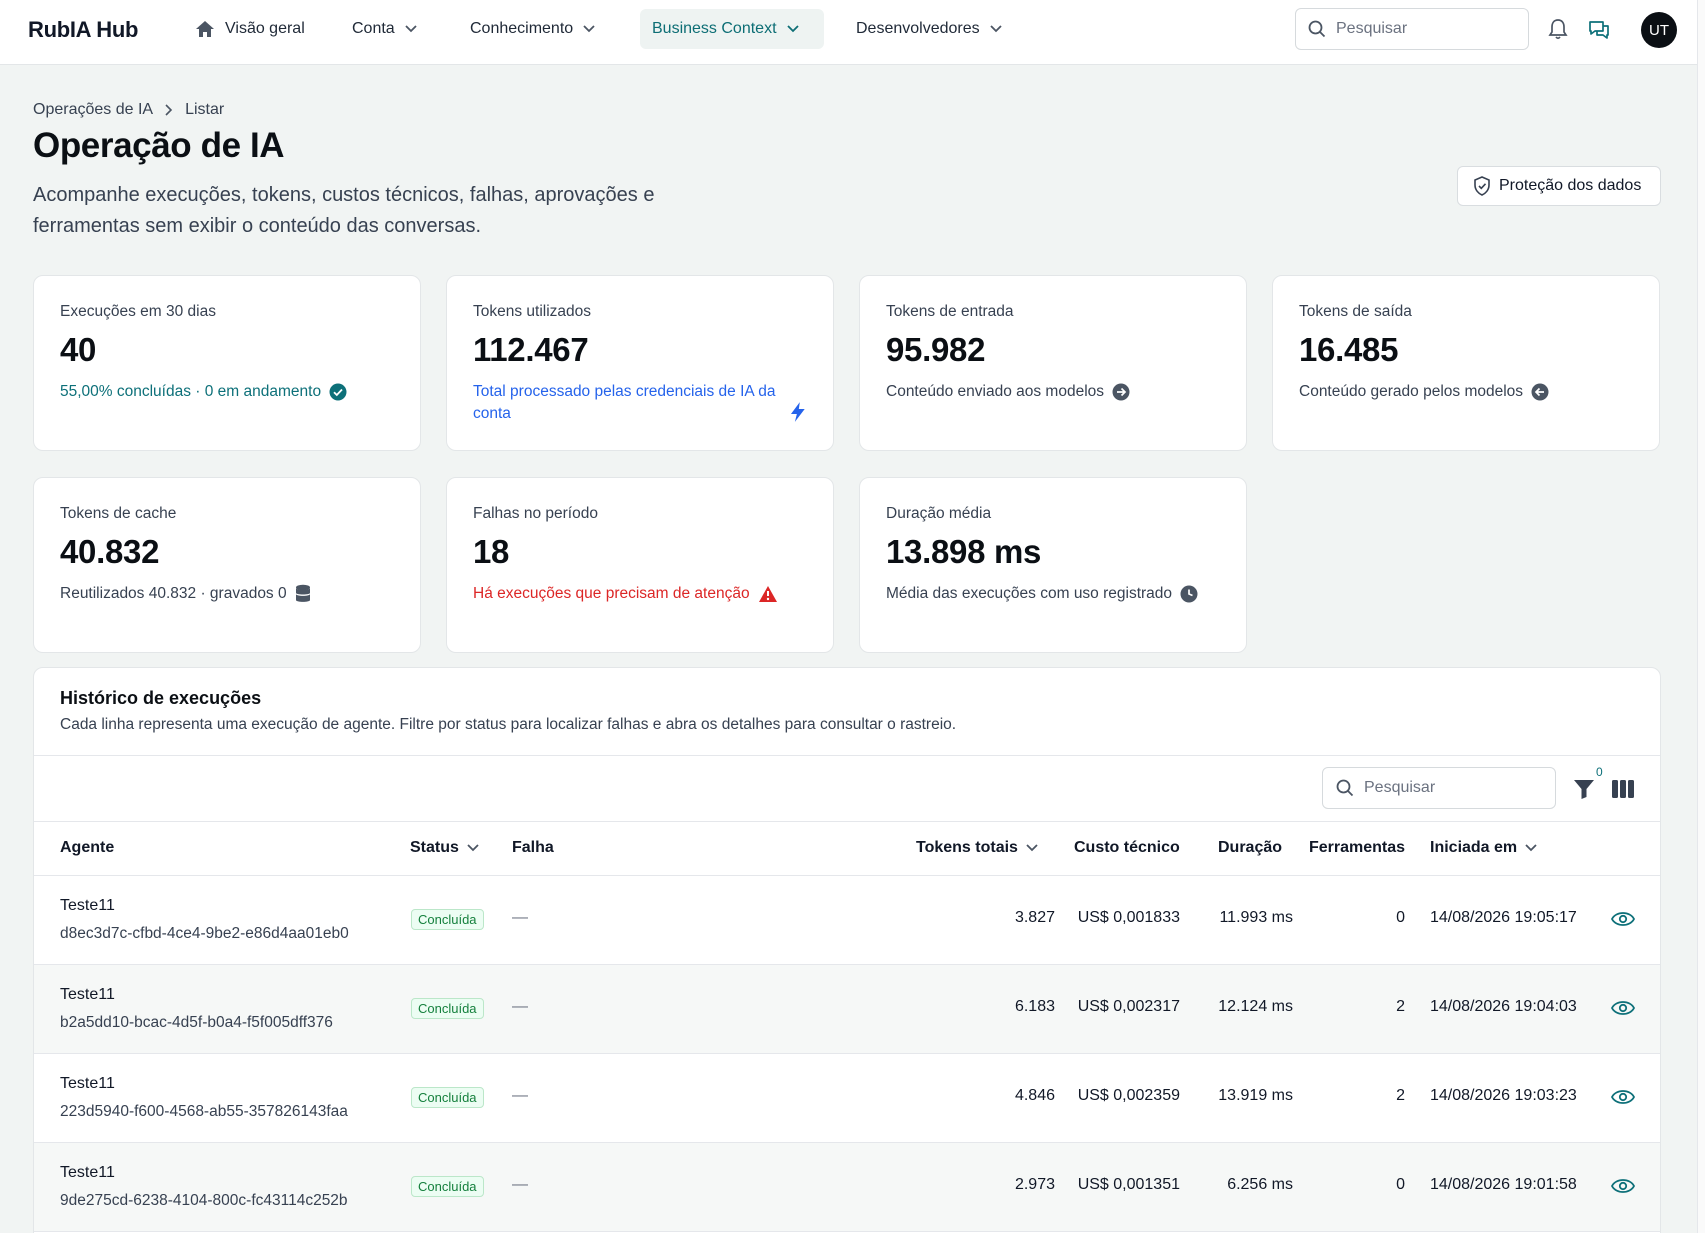 The image size is (1705, 1233). I want to click on nav-item-knowledge: Conhecimento, so click(532, 29).